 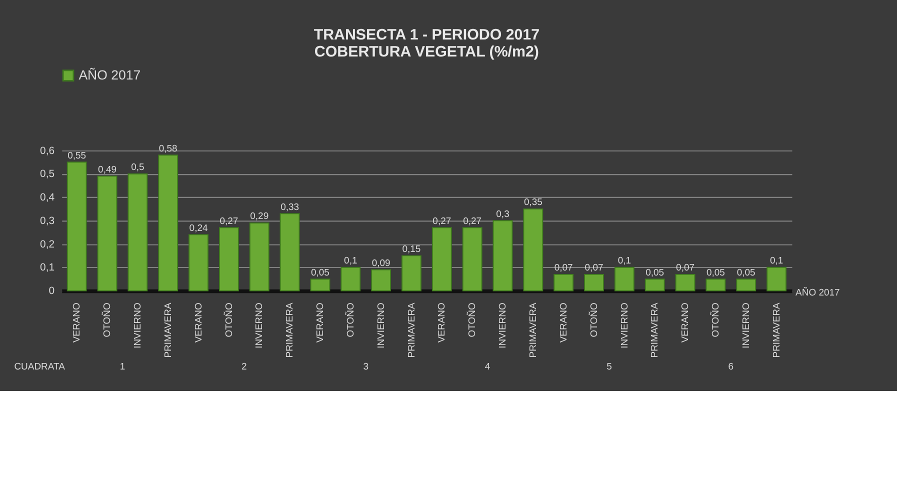 I want to click on data-label: 0,09, so click(x=381, y=263).